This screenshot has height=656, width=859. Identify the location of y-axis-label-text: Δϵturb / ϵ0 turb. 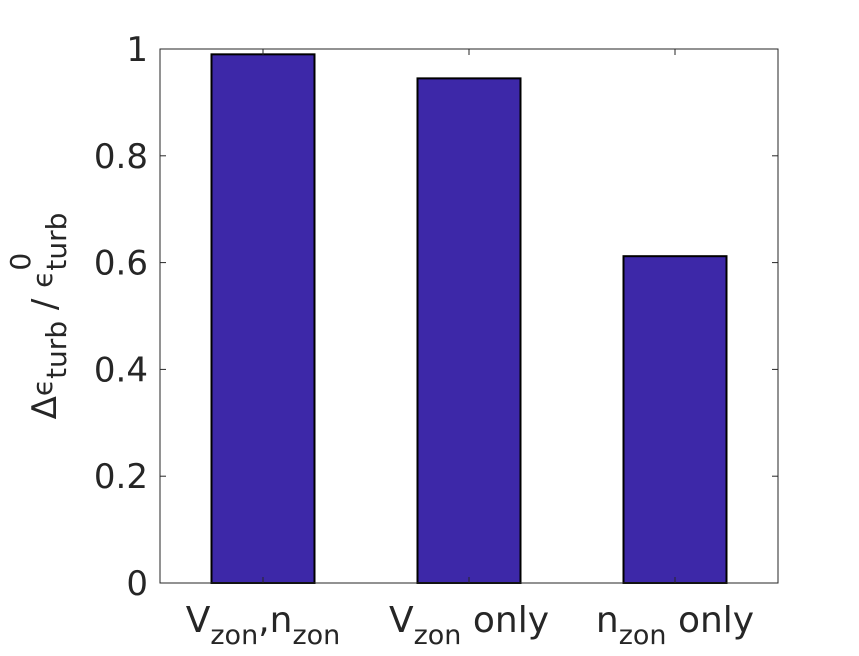
(38, 316).